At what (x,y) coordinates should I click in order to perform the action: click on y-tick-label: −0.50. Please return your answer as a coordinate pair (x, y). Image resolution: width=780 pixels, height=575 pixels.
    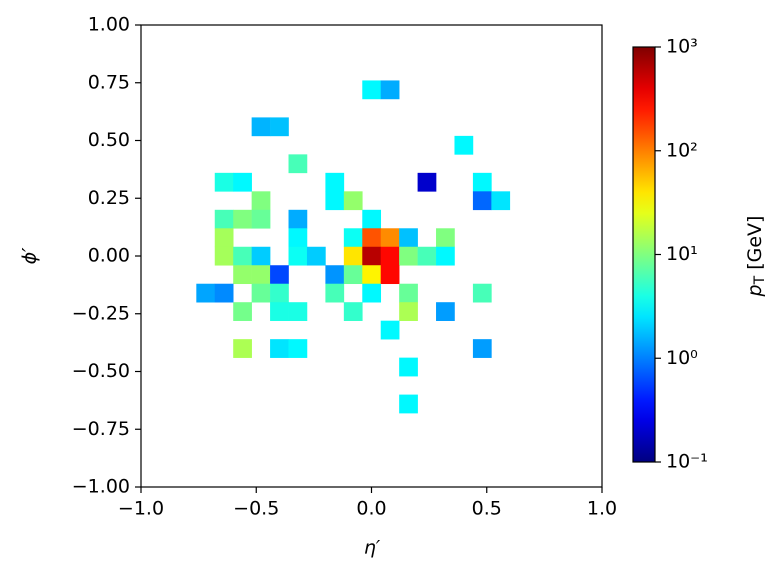
    Looking at the image, I should click on (101, 371).